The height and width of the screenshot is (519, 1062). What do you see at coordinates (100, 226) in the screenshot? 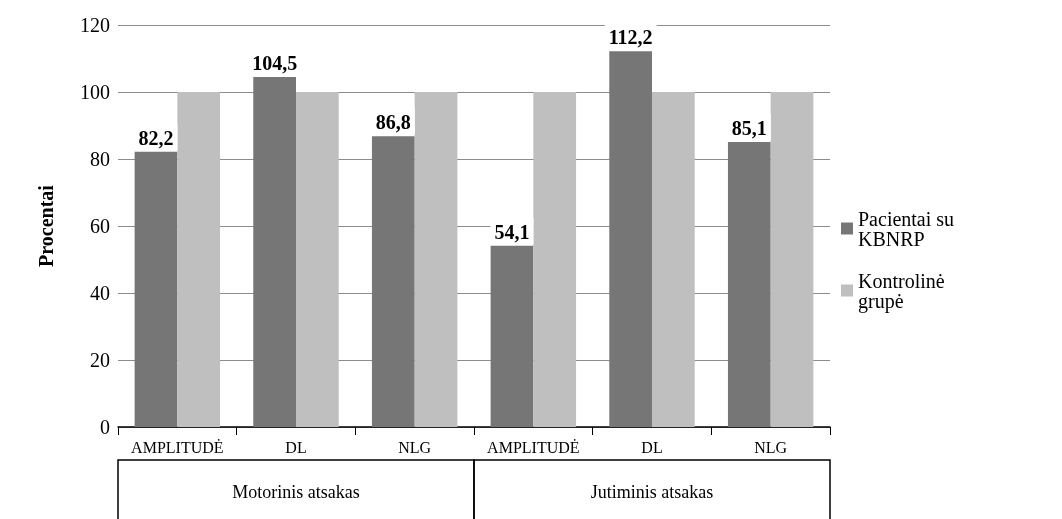
I see `y-tick-label: 60` at bounding box center [100, 226].